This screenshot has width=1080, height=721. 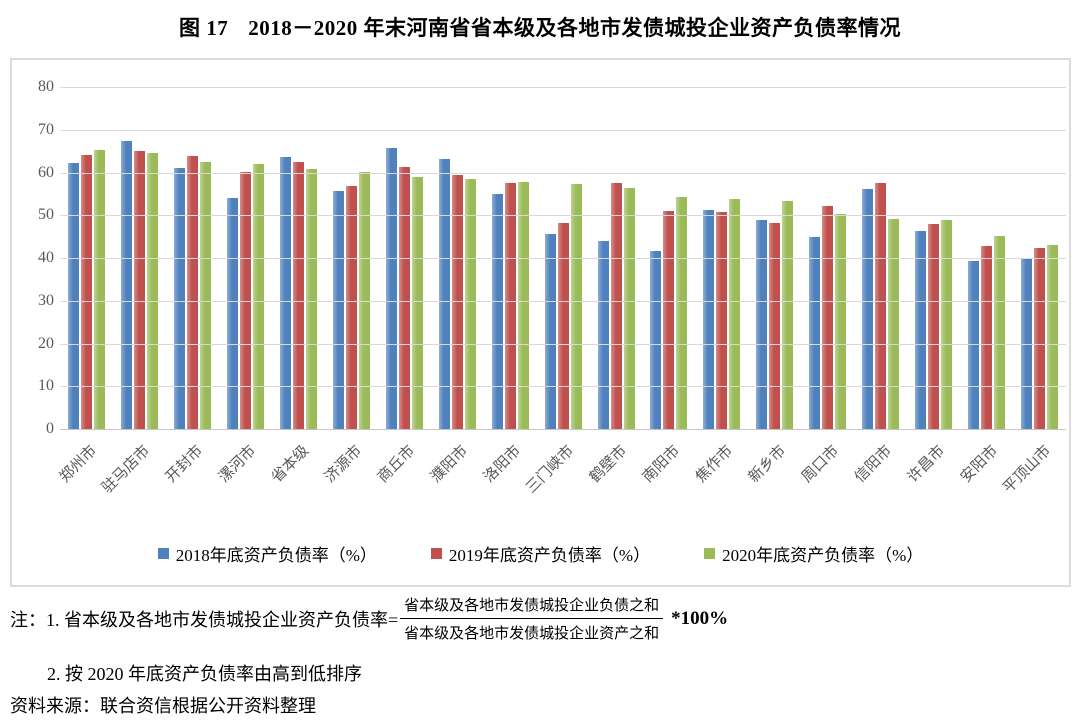 I want to click on fraction-numerator: 省本级及各地市发债城投企业负债之和, so click(x=532, y=606).